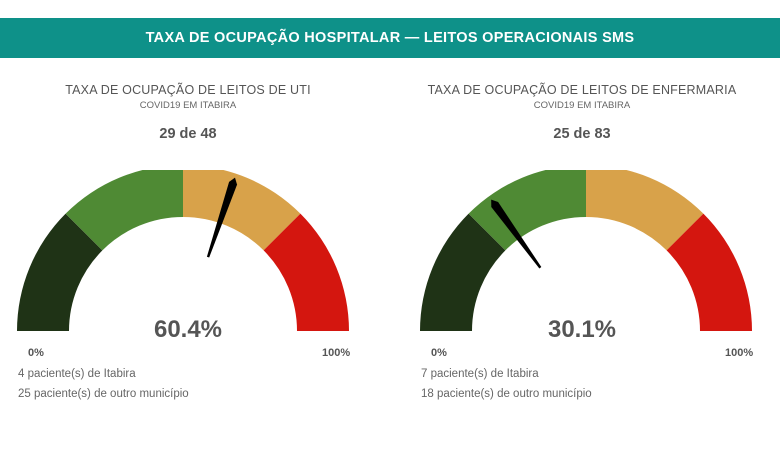  Describe the element at coordinates (77, 374) in the screenshot. I see `patients-local: 4 paciente(s) de Itabira` at that location.